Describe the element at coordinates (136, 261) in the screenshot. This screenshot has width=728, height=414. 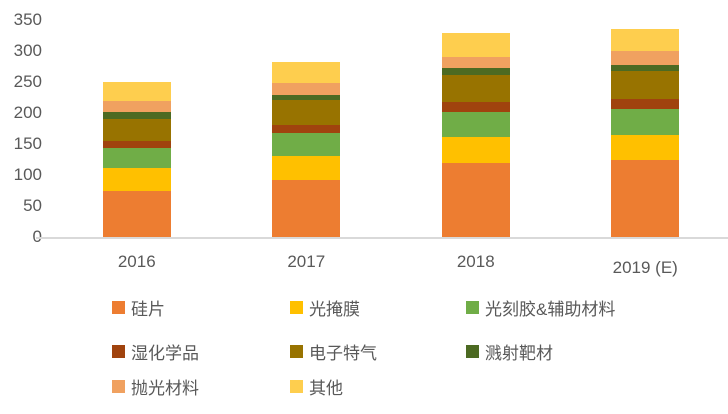
I see `x-axis-category-label: 2016` at that location.